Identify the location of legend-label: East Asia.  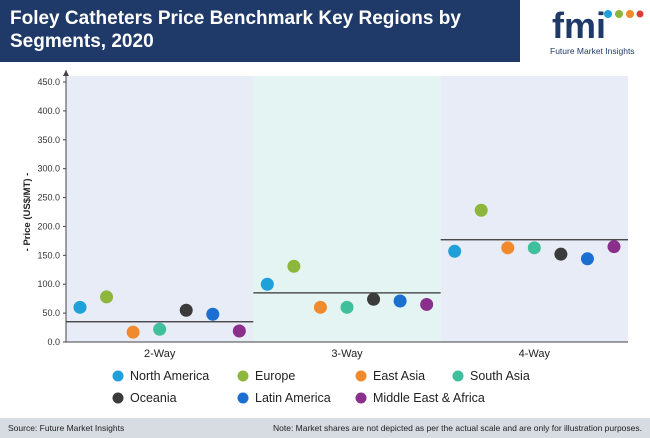
(399, 376).